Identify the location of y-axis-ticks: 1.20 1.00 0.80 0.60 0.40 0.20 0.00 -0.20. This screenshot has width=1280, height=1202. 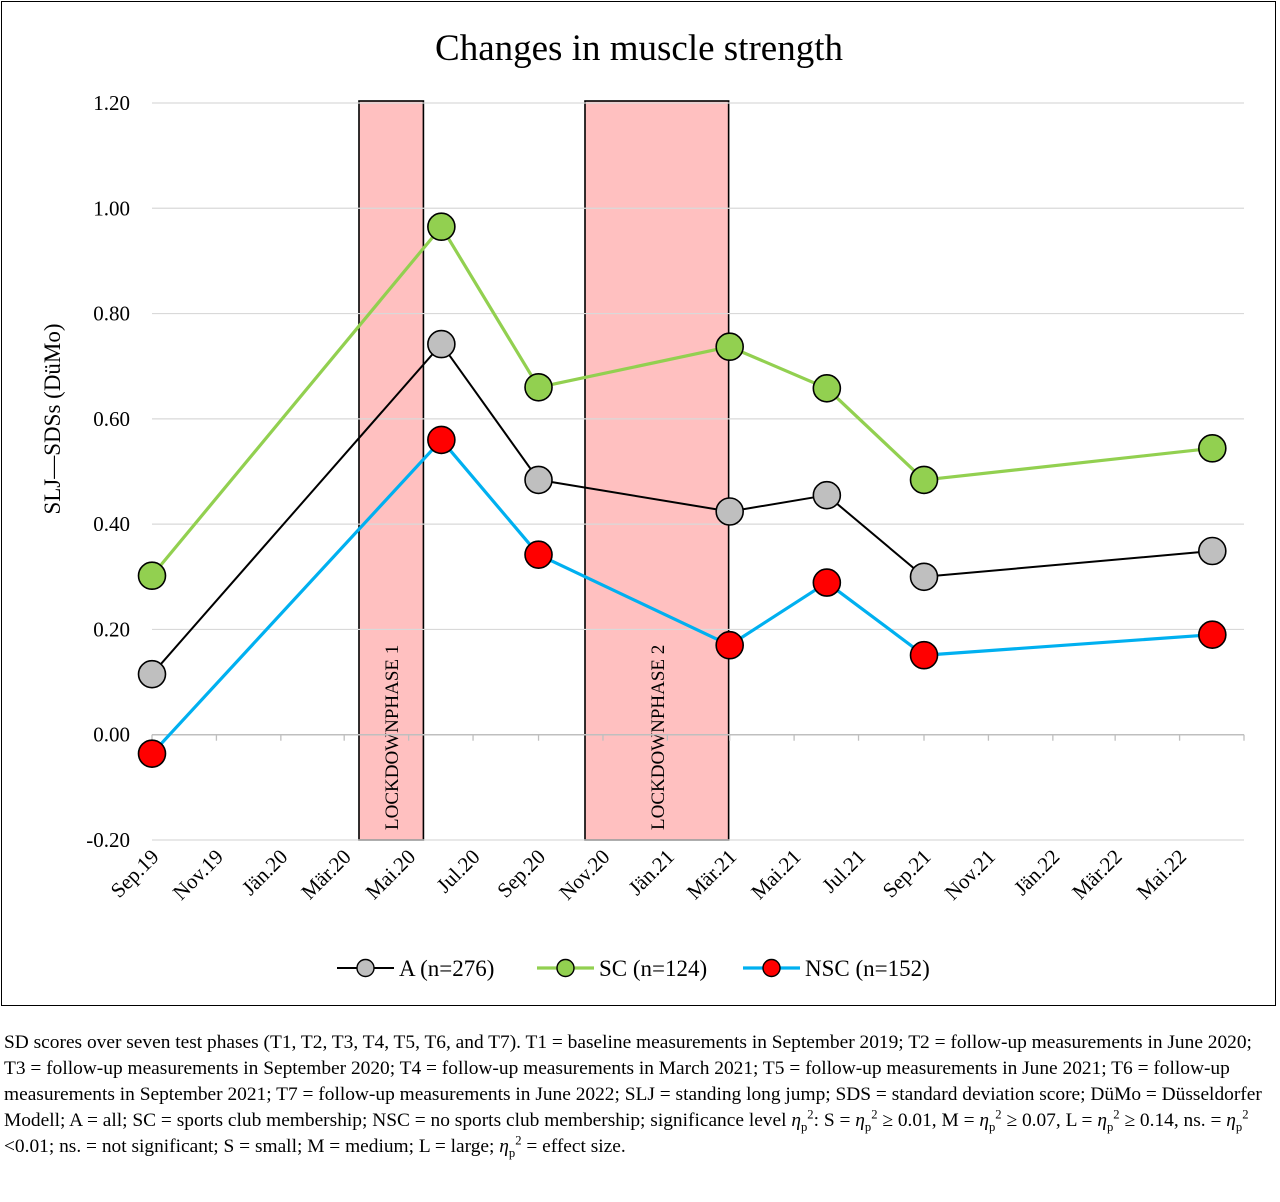
(108, 471).